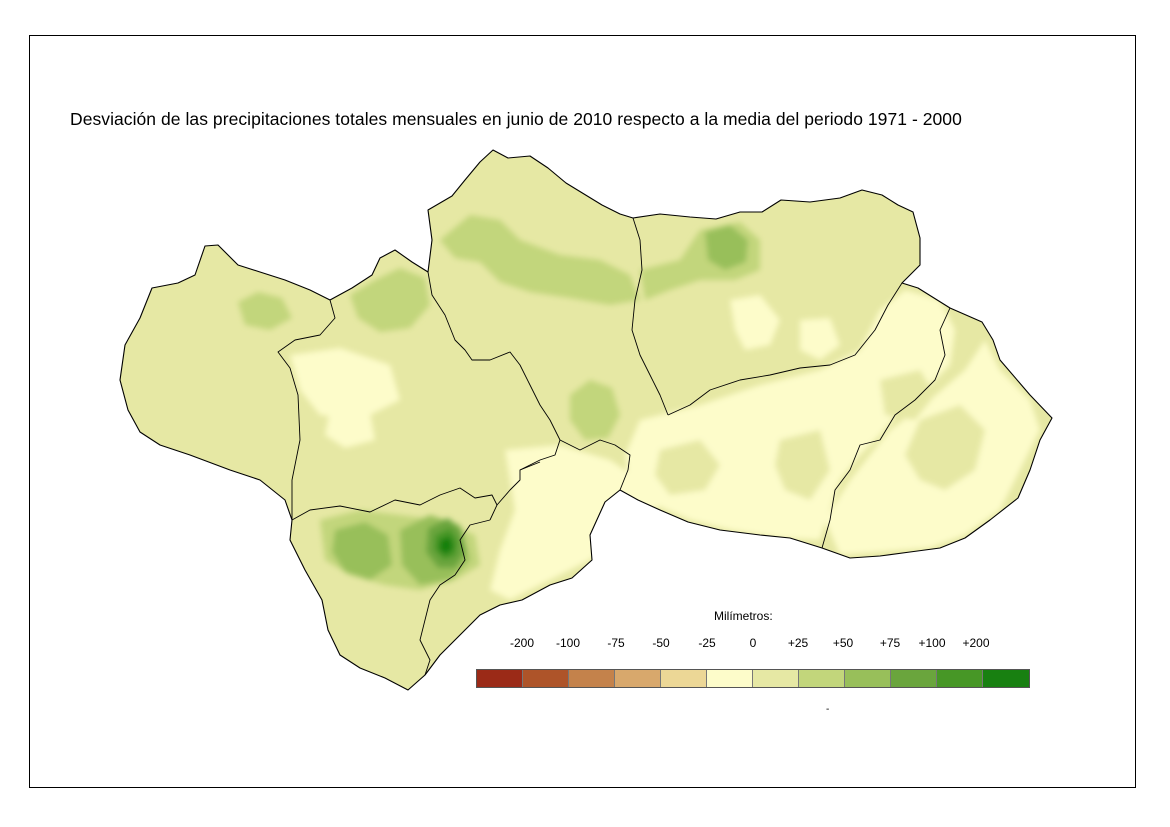 The image size is (1170, 827). I want to click on legend-label: +100, so click(932, 643).